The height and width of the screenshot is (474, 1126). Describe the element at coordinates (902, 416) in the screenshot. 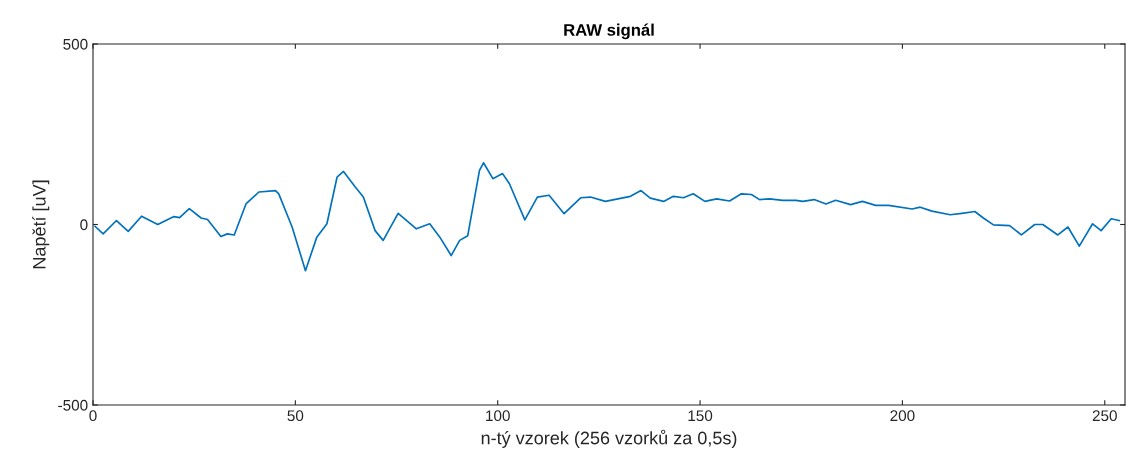

I see `x-tick-label: 200` at that location.